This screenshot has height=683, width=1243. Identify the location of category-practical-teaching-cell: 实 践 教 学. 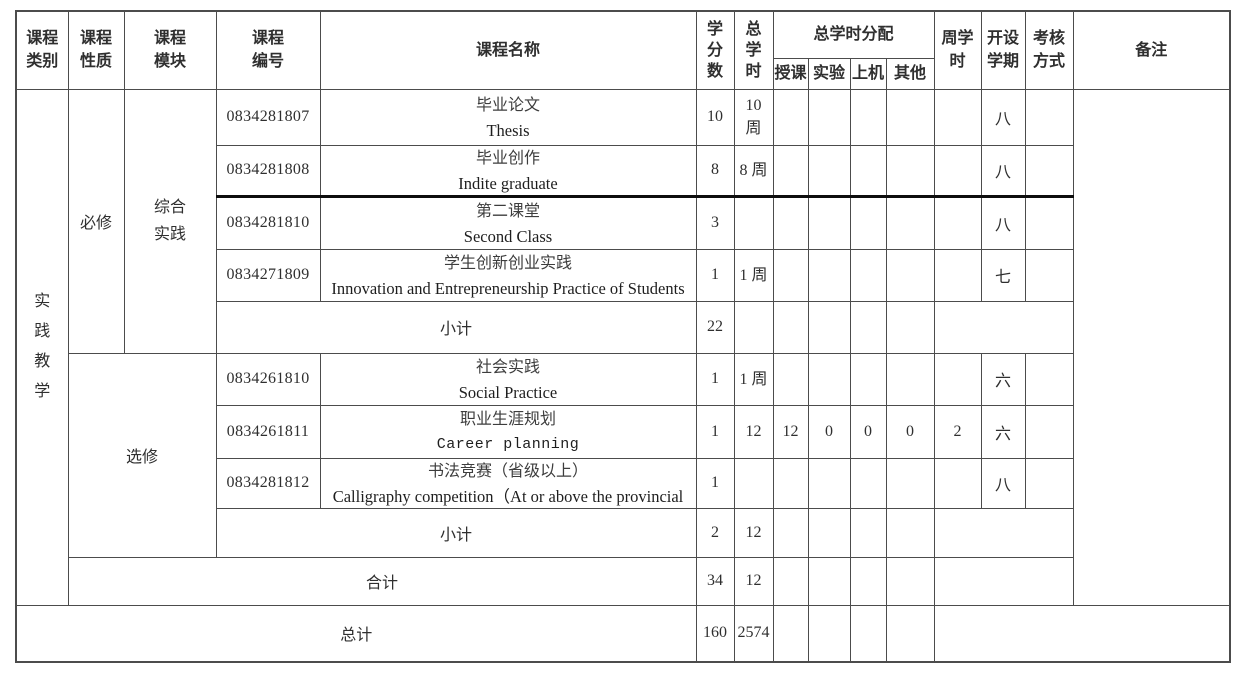
(42, 347).